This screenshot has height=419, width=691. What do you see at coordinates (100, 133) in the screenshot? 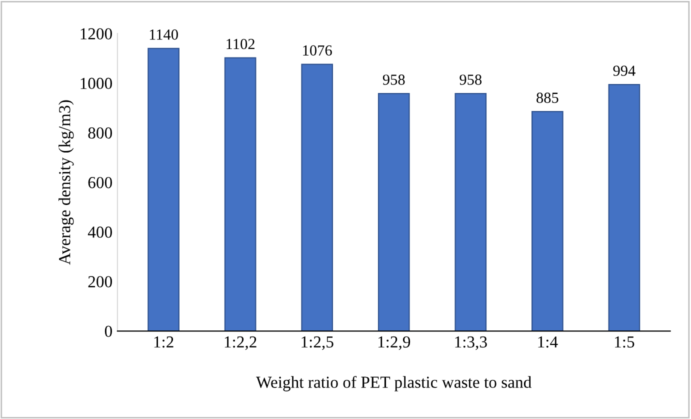
I see `y-tick-label: 800` at bounding box center [100, 133].